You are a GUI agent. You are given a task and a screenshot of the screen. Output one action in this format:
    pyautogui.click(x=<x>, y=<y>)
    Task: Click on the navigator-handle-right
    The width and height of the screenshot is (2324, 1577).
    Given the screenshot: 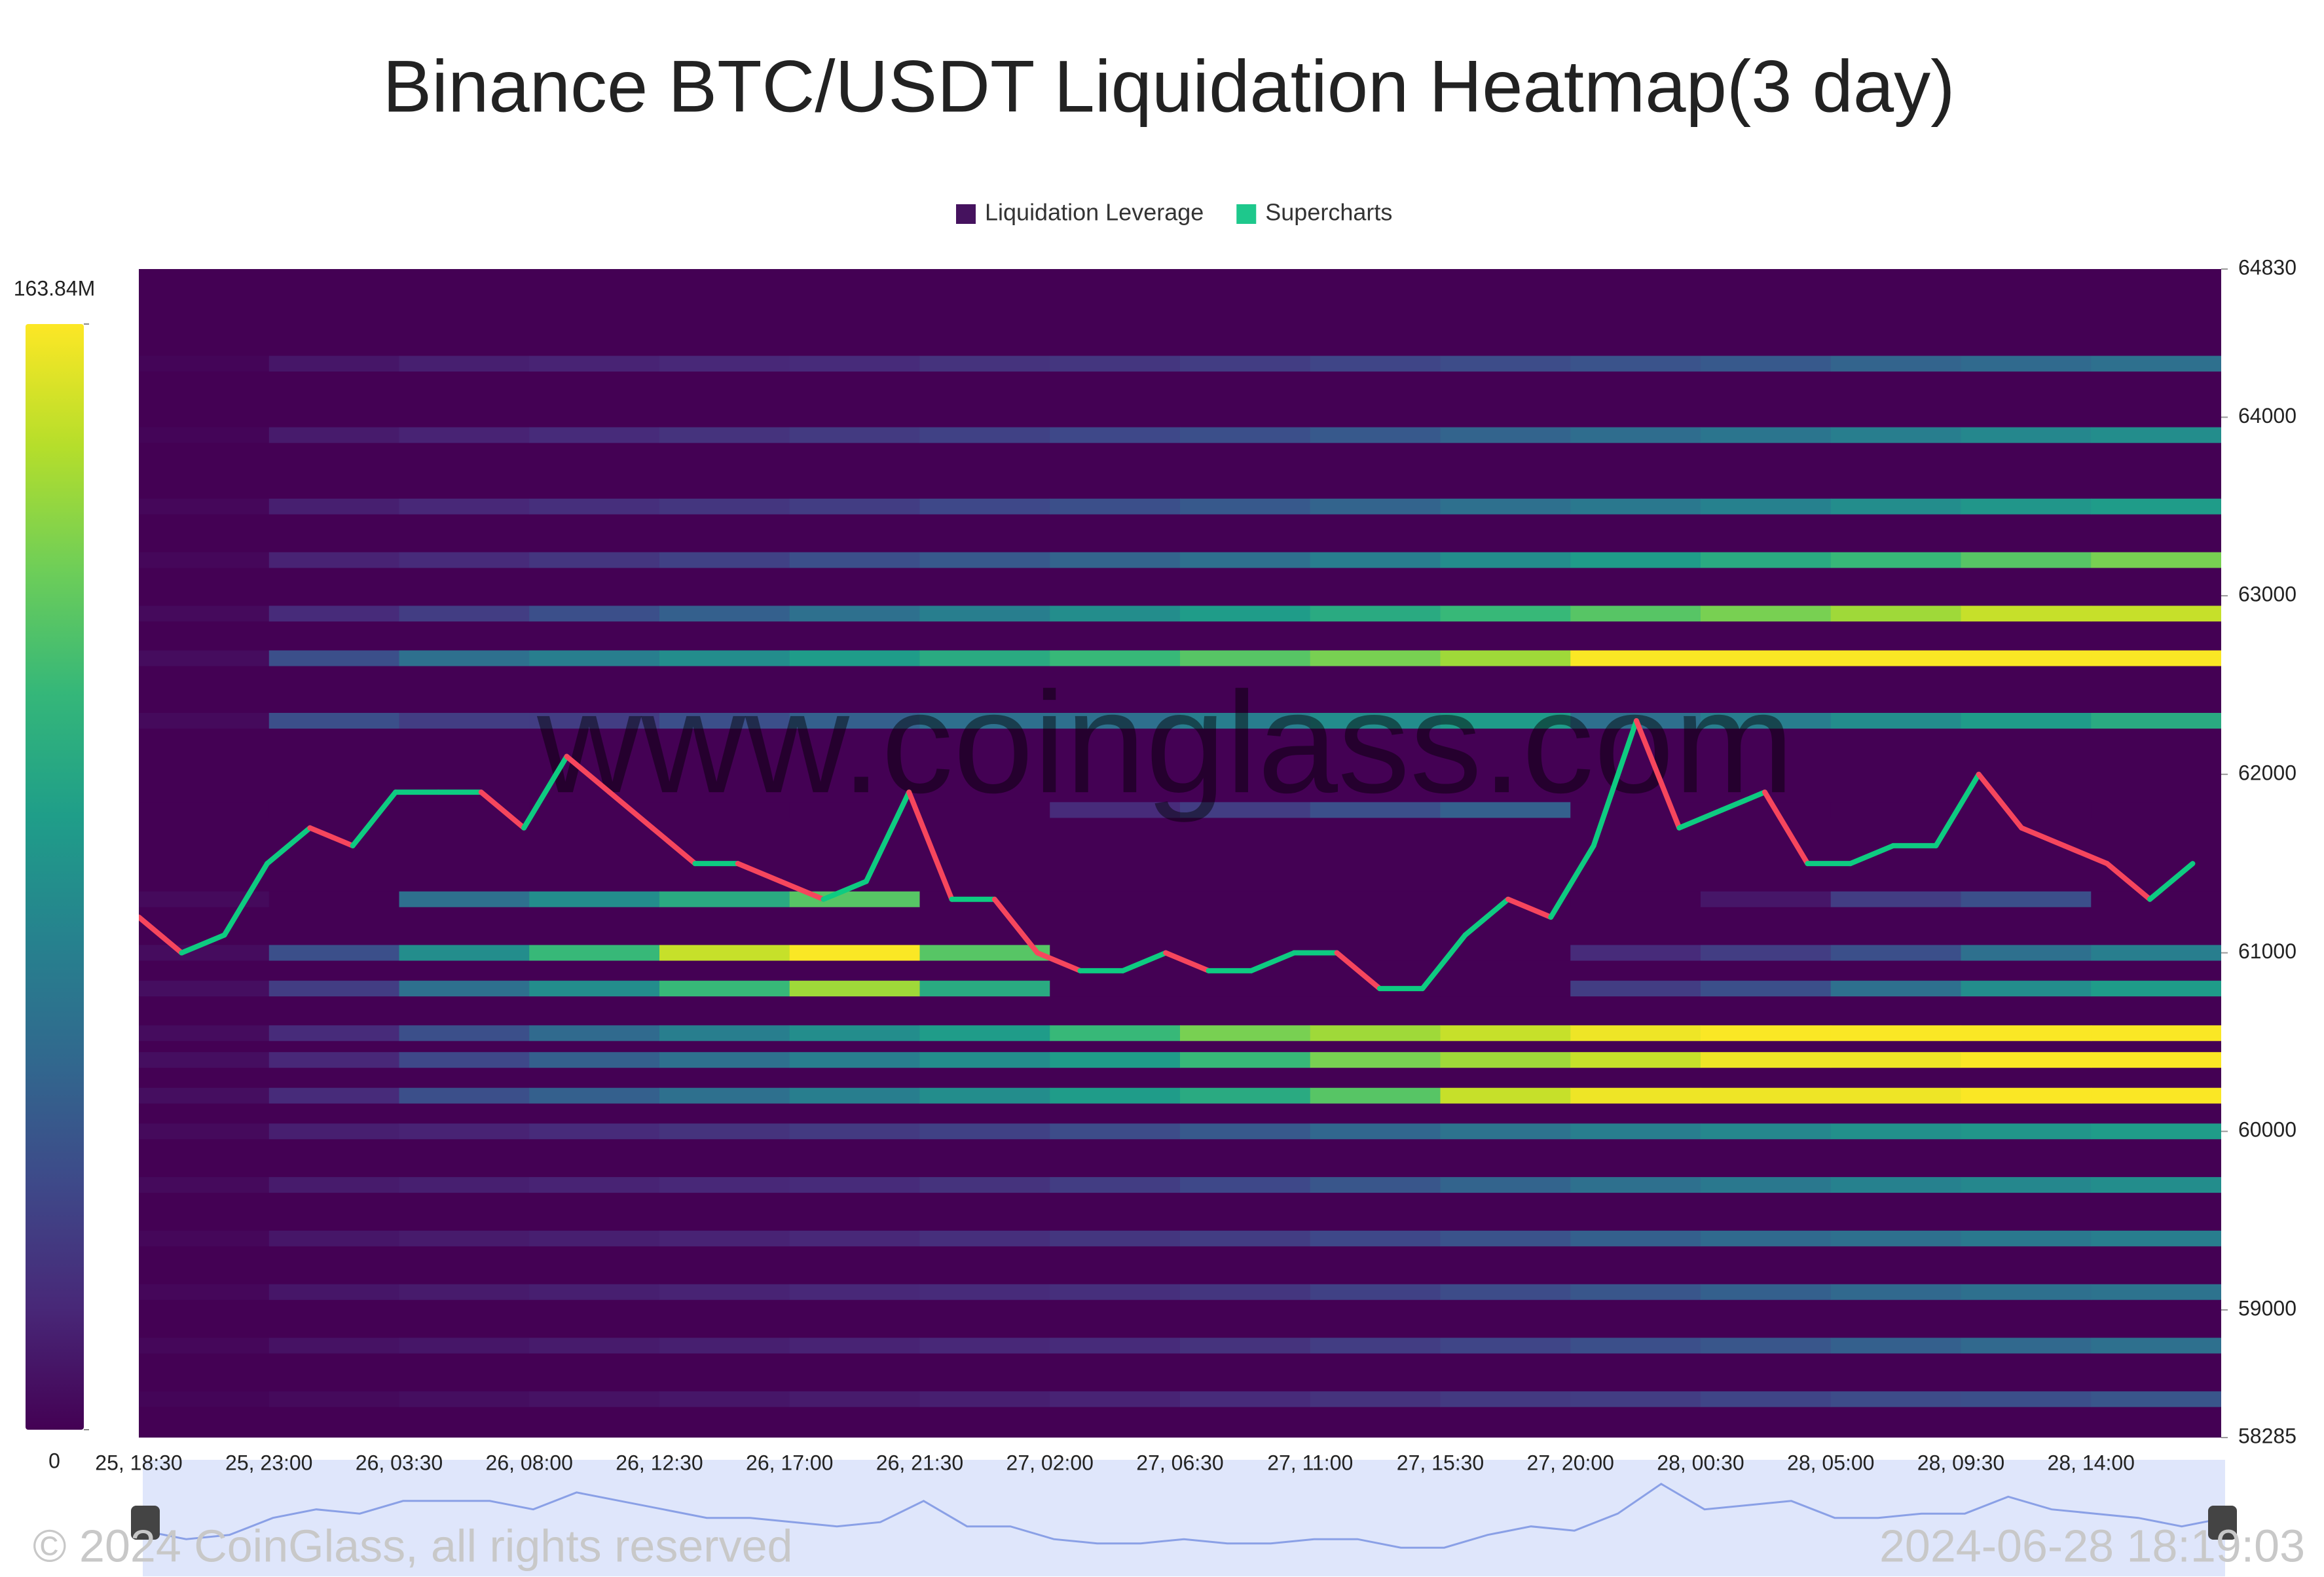 What is the action you would take?
    pyautogui.click(x=2222, y=1523)
    